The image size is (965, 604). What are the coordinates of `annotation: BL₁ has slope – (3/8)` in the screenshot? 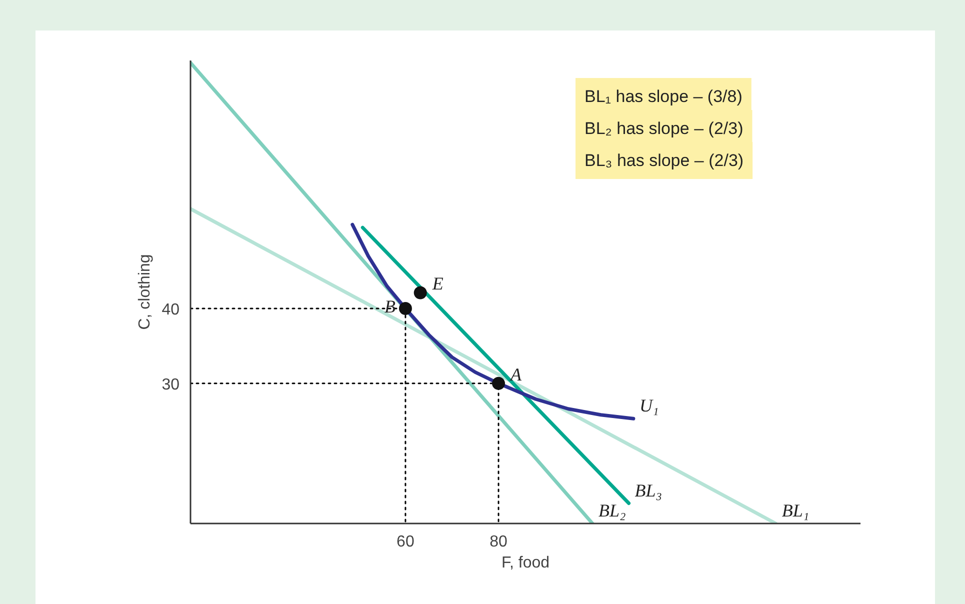 It's located at (663, 96).